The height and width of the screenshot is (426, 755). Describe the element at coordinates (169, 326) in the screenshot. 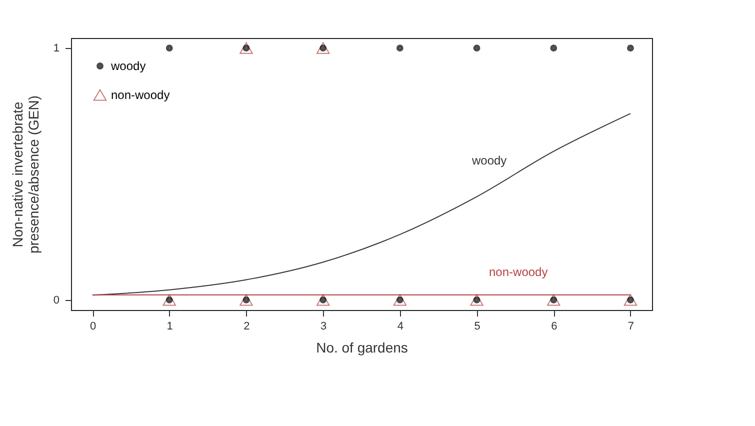

I see `x-tick-label: 1` at that location.